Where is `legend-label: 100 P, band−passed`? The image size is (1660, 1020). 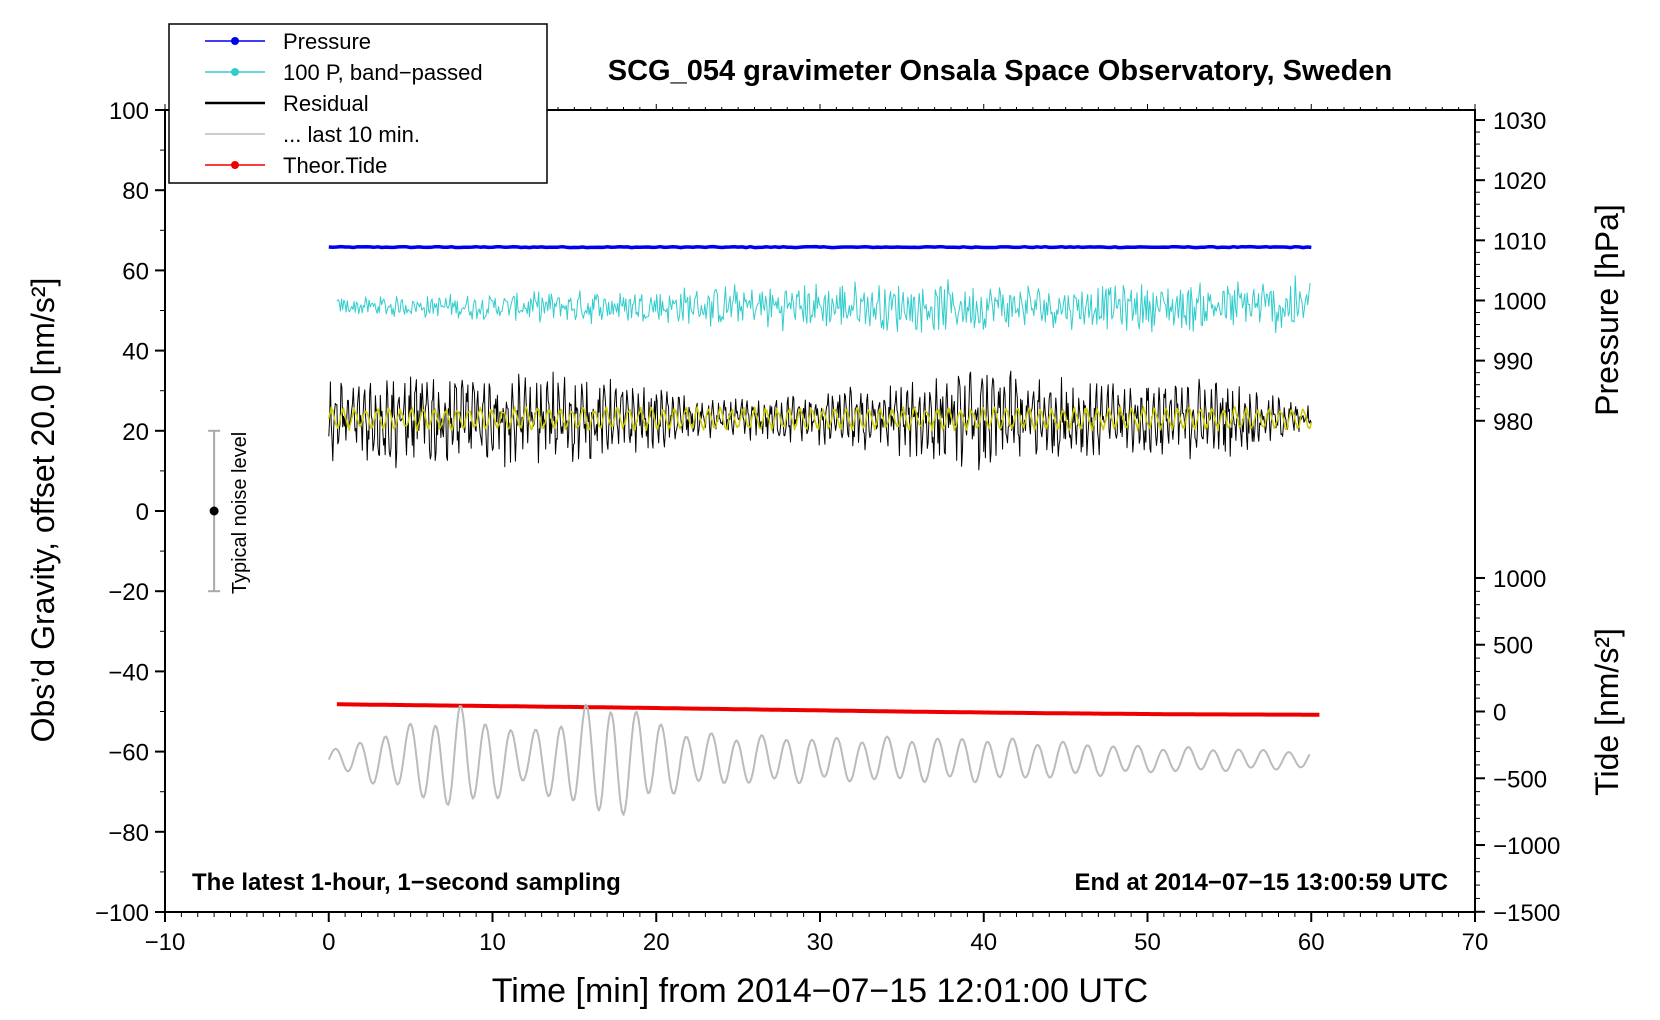
legend-label: 100 P, band−passed is located at coordinates (383, 72).